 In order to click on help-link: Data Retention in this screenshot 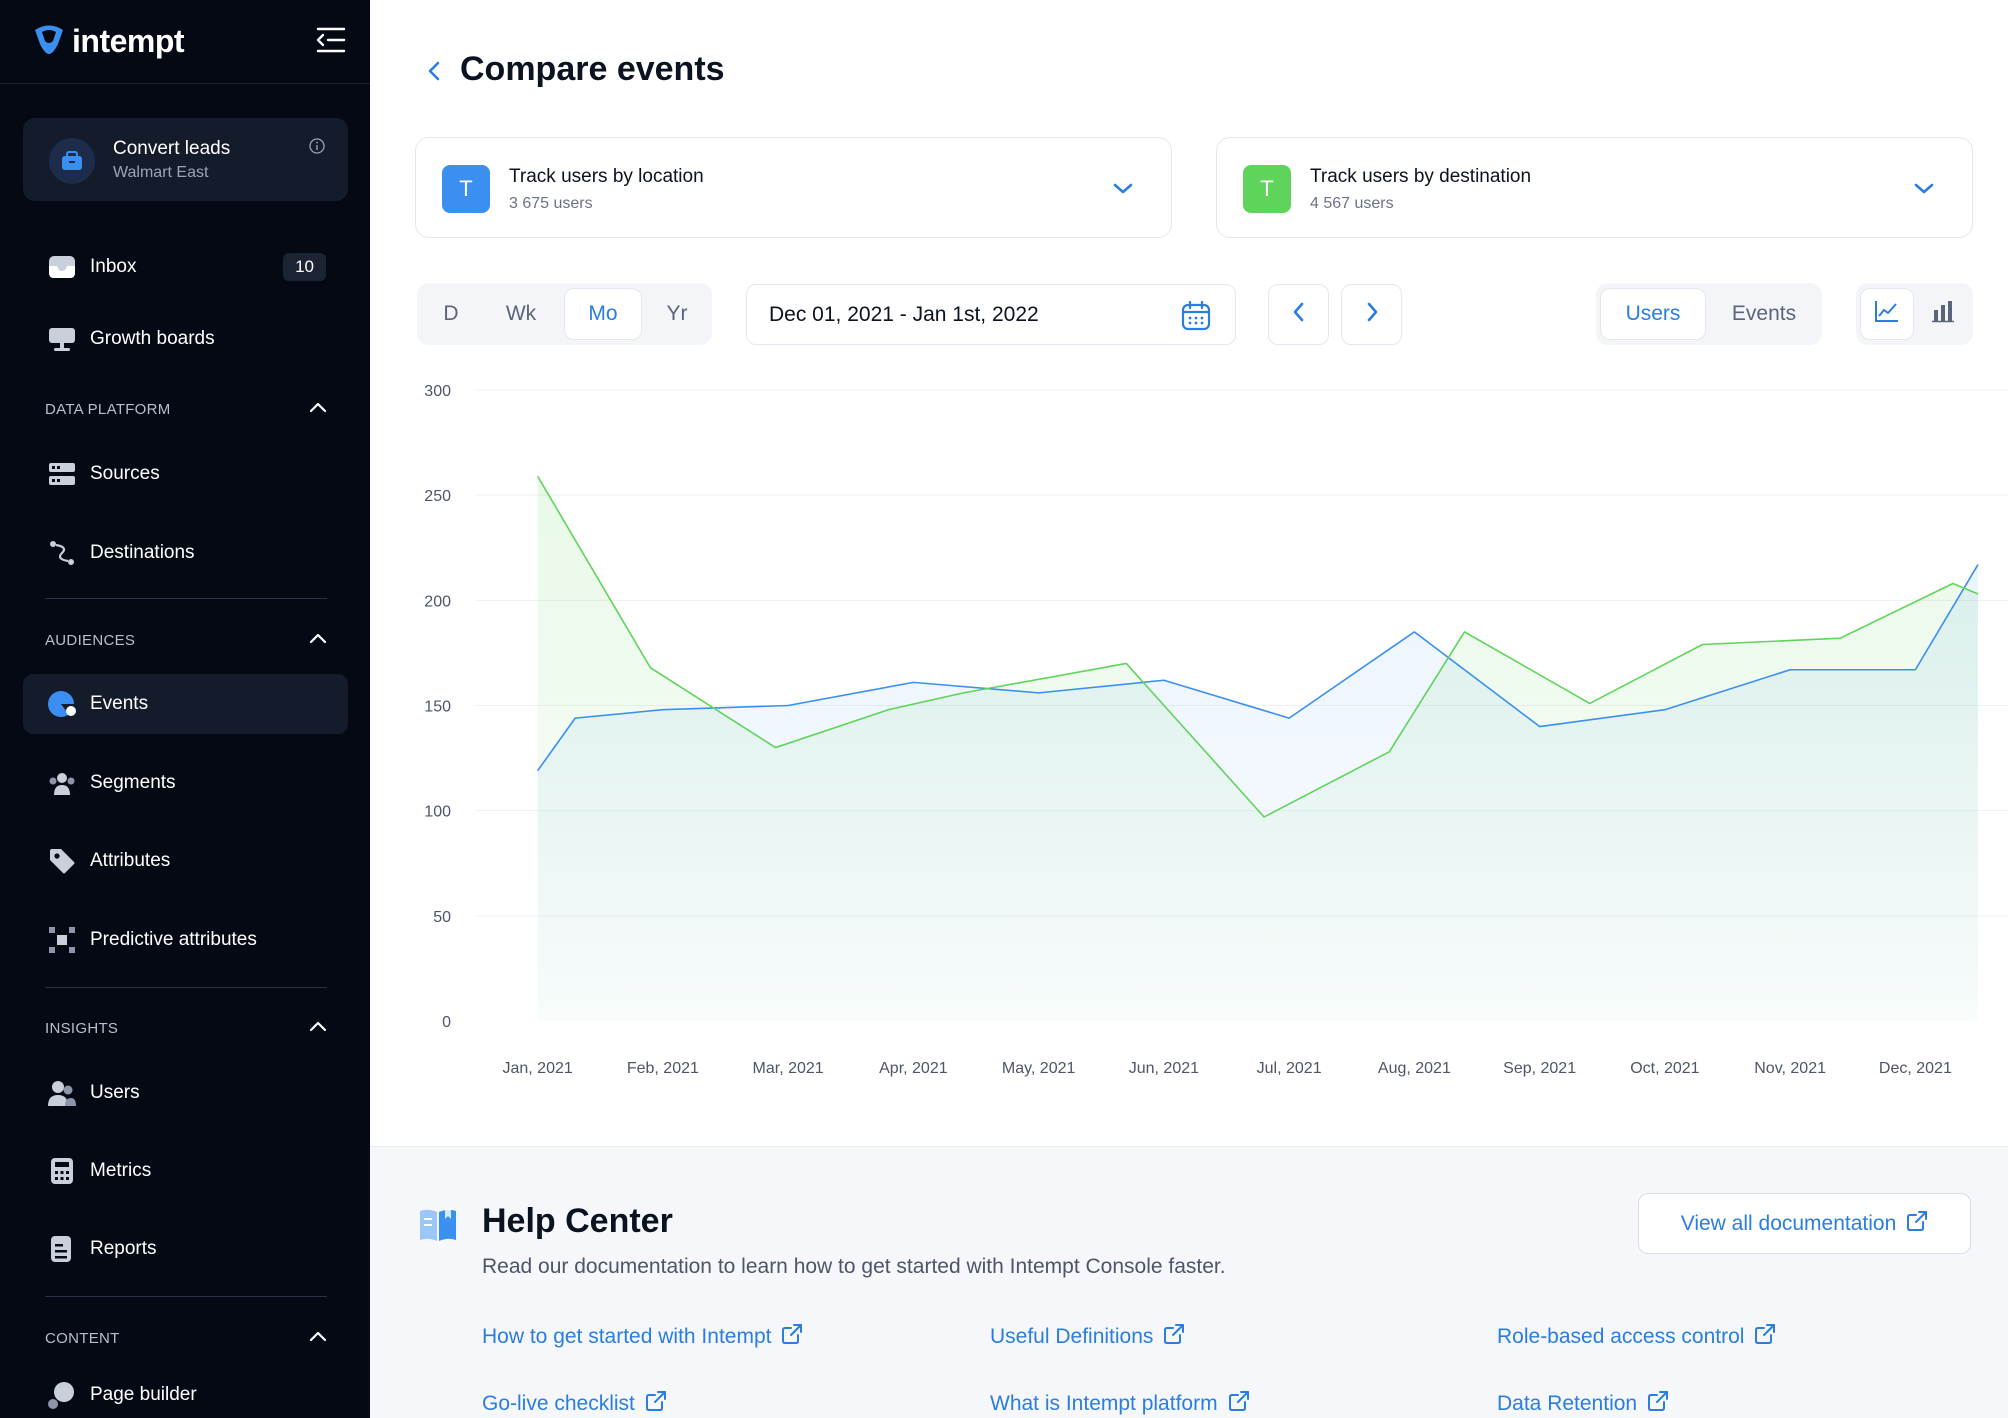, I will do `click(1583, 1404)`.